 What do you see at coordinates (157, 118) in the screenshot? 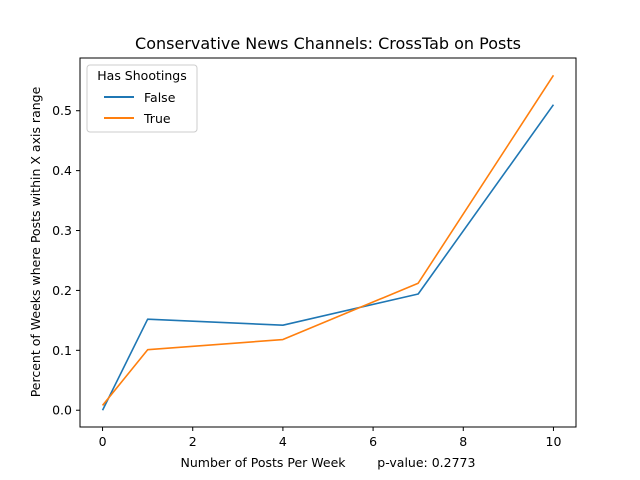
I see `legend-label-true: True` at bounding box center [157, 118].